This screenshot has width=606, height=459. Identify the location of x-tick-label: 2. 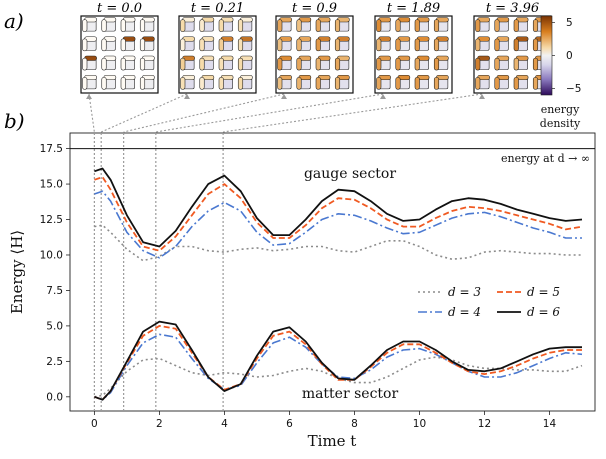
(159, 424).